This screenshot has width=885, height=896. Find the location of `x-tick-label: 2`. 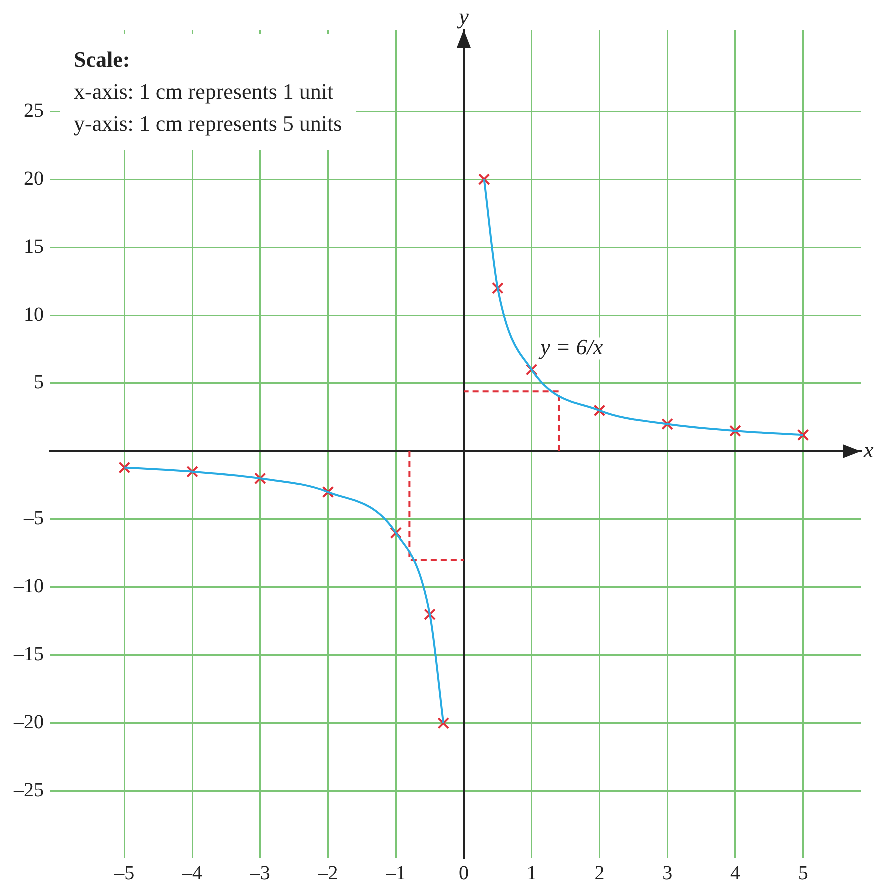

x-tick-label: 2 is located at coordinates (599, 873).